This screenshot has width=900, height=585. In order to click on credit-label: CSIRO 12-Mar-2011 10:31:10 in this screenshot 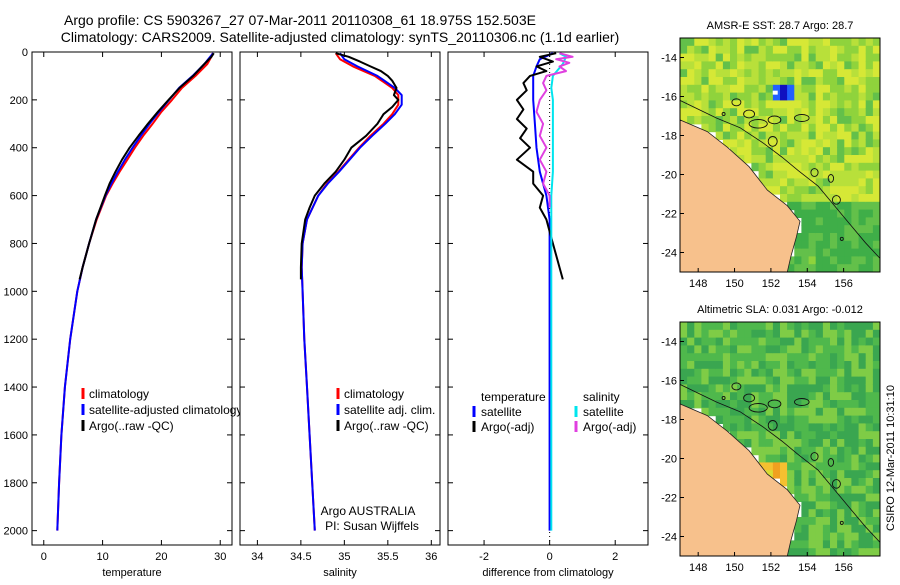, I will do `click(891, 458)`.